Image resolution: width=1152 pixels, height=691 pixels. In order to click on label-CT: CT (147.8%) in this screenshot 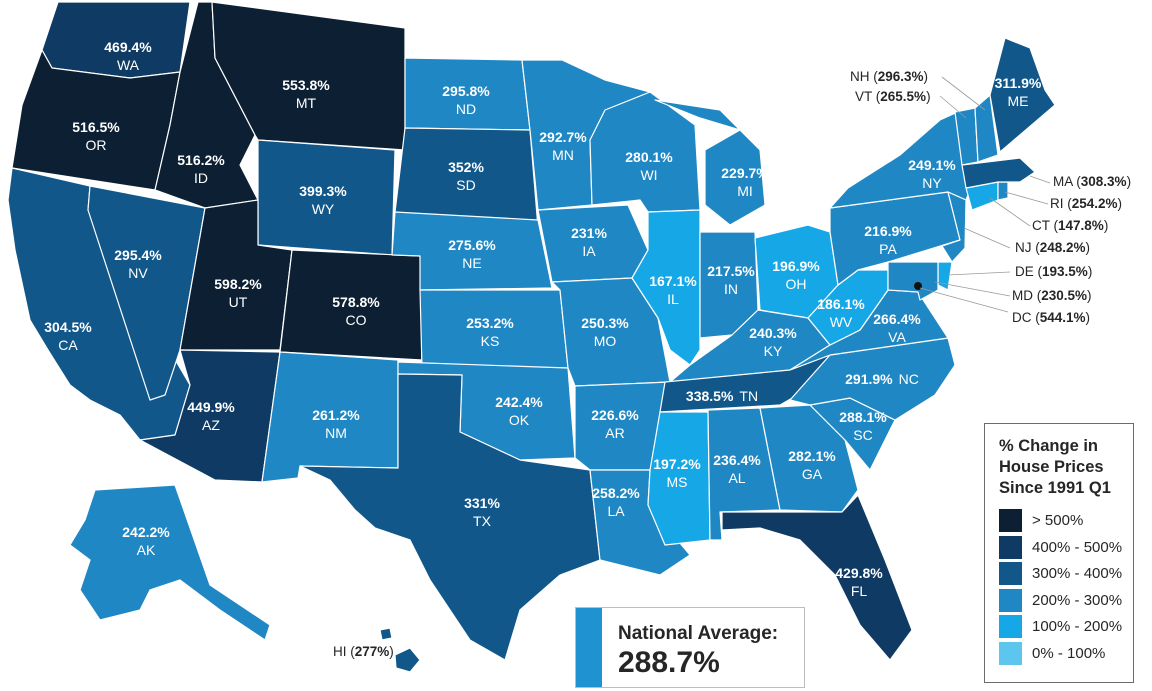, I will do `click(1070, 225)`.